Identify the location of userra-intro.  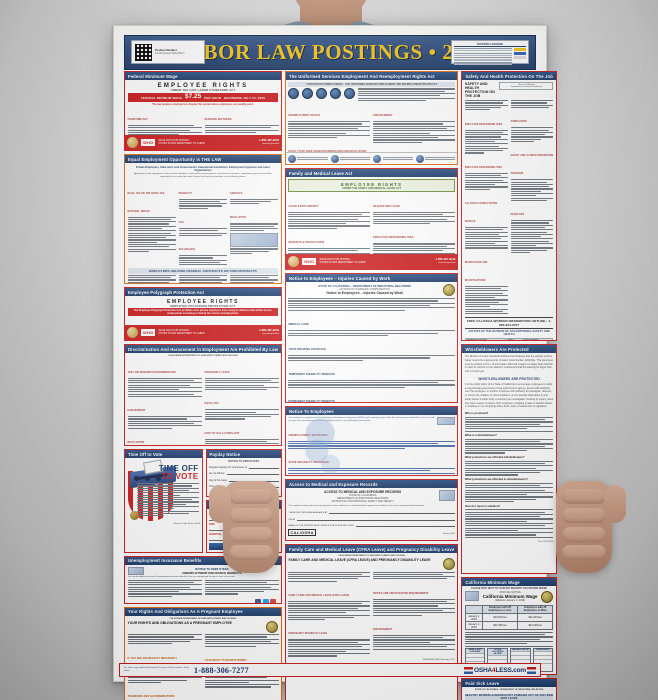
(406, 95).